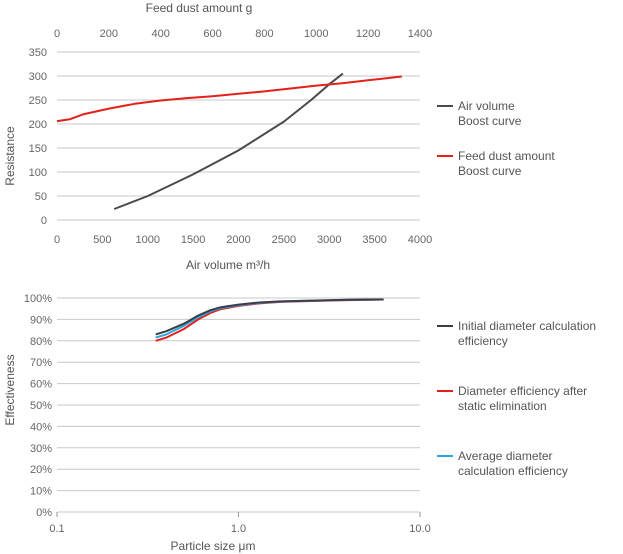  What do you see at coordinates (486, 106) in the screenshot?
I see `legend-label: Air volume` at bounding box center [486, 106].